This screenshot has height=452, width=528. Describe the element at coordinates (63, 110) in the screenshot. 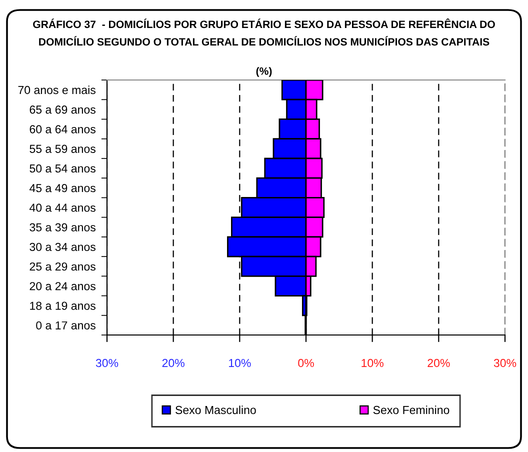

I see `y-tick-label: 65 a 69 anos` at that location.